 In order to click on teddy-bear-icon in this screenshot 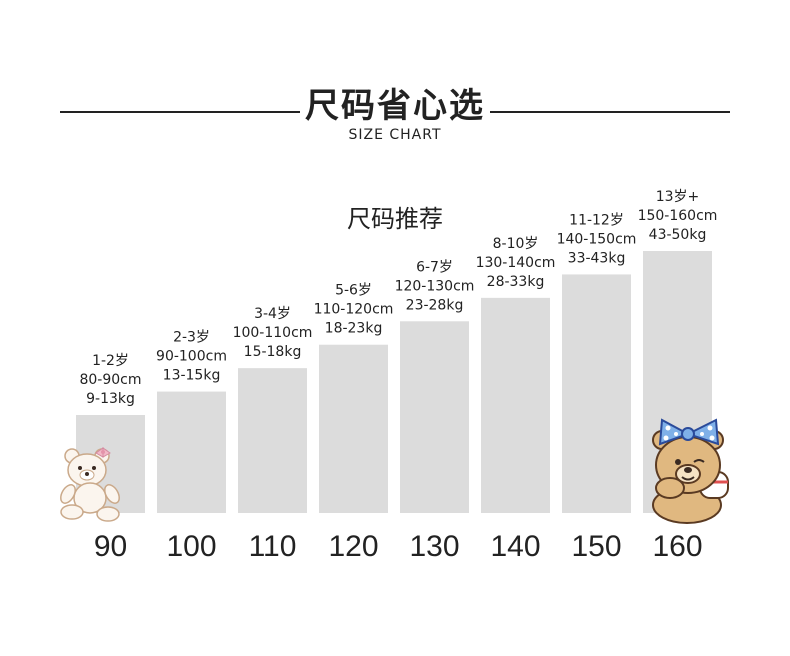, I will do `click(90, 484)`.